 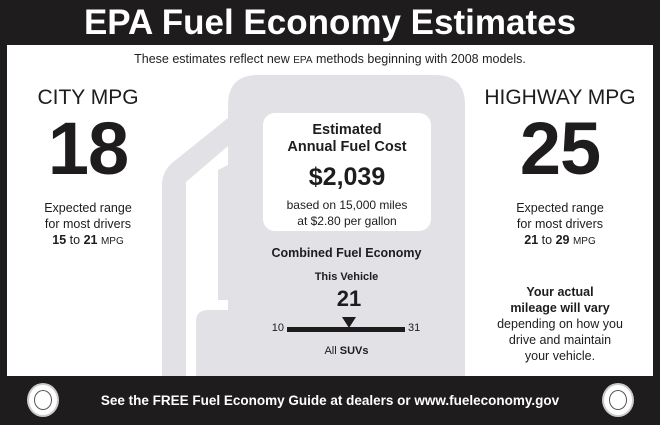 What do you see at coordinates (349, 298) in the screenshot?
I see `combined-mpg-value: 21` at bounding box center [349, 298].